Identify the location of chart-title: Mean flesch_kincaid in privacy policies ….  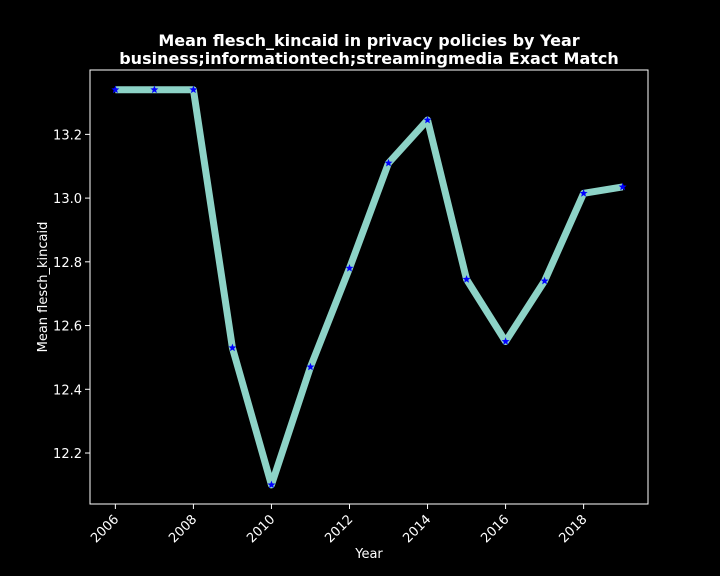
(368, 40).